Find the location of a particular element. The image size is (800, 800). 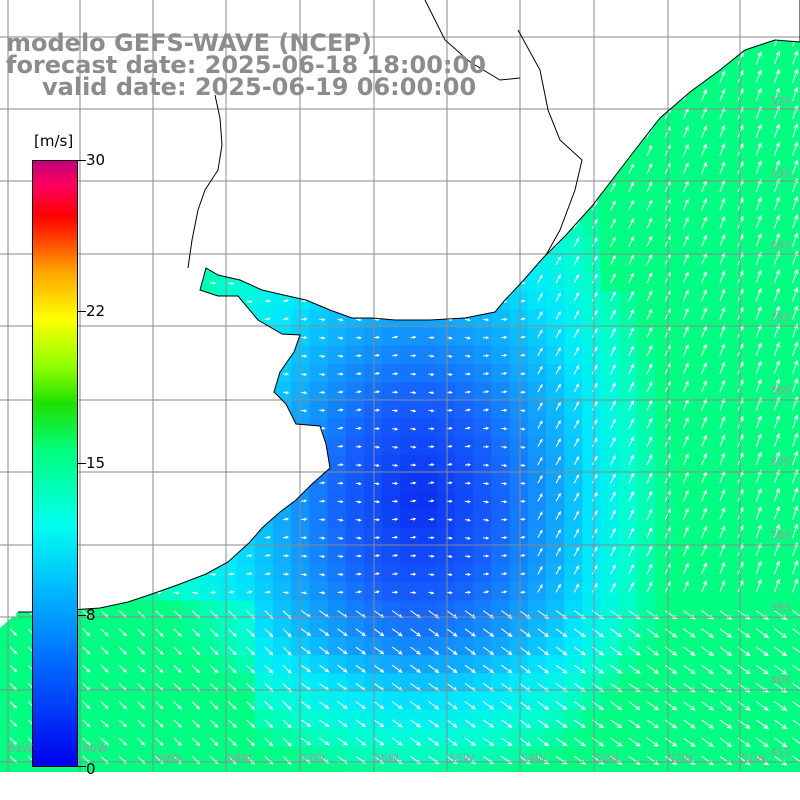

colorbar is located at coordinates (55, 463).